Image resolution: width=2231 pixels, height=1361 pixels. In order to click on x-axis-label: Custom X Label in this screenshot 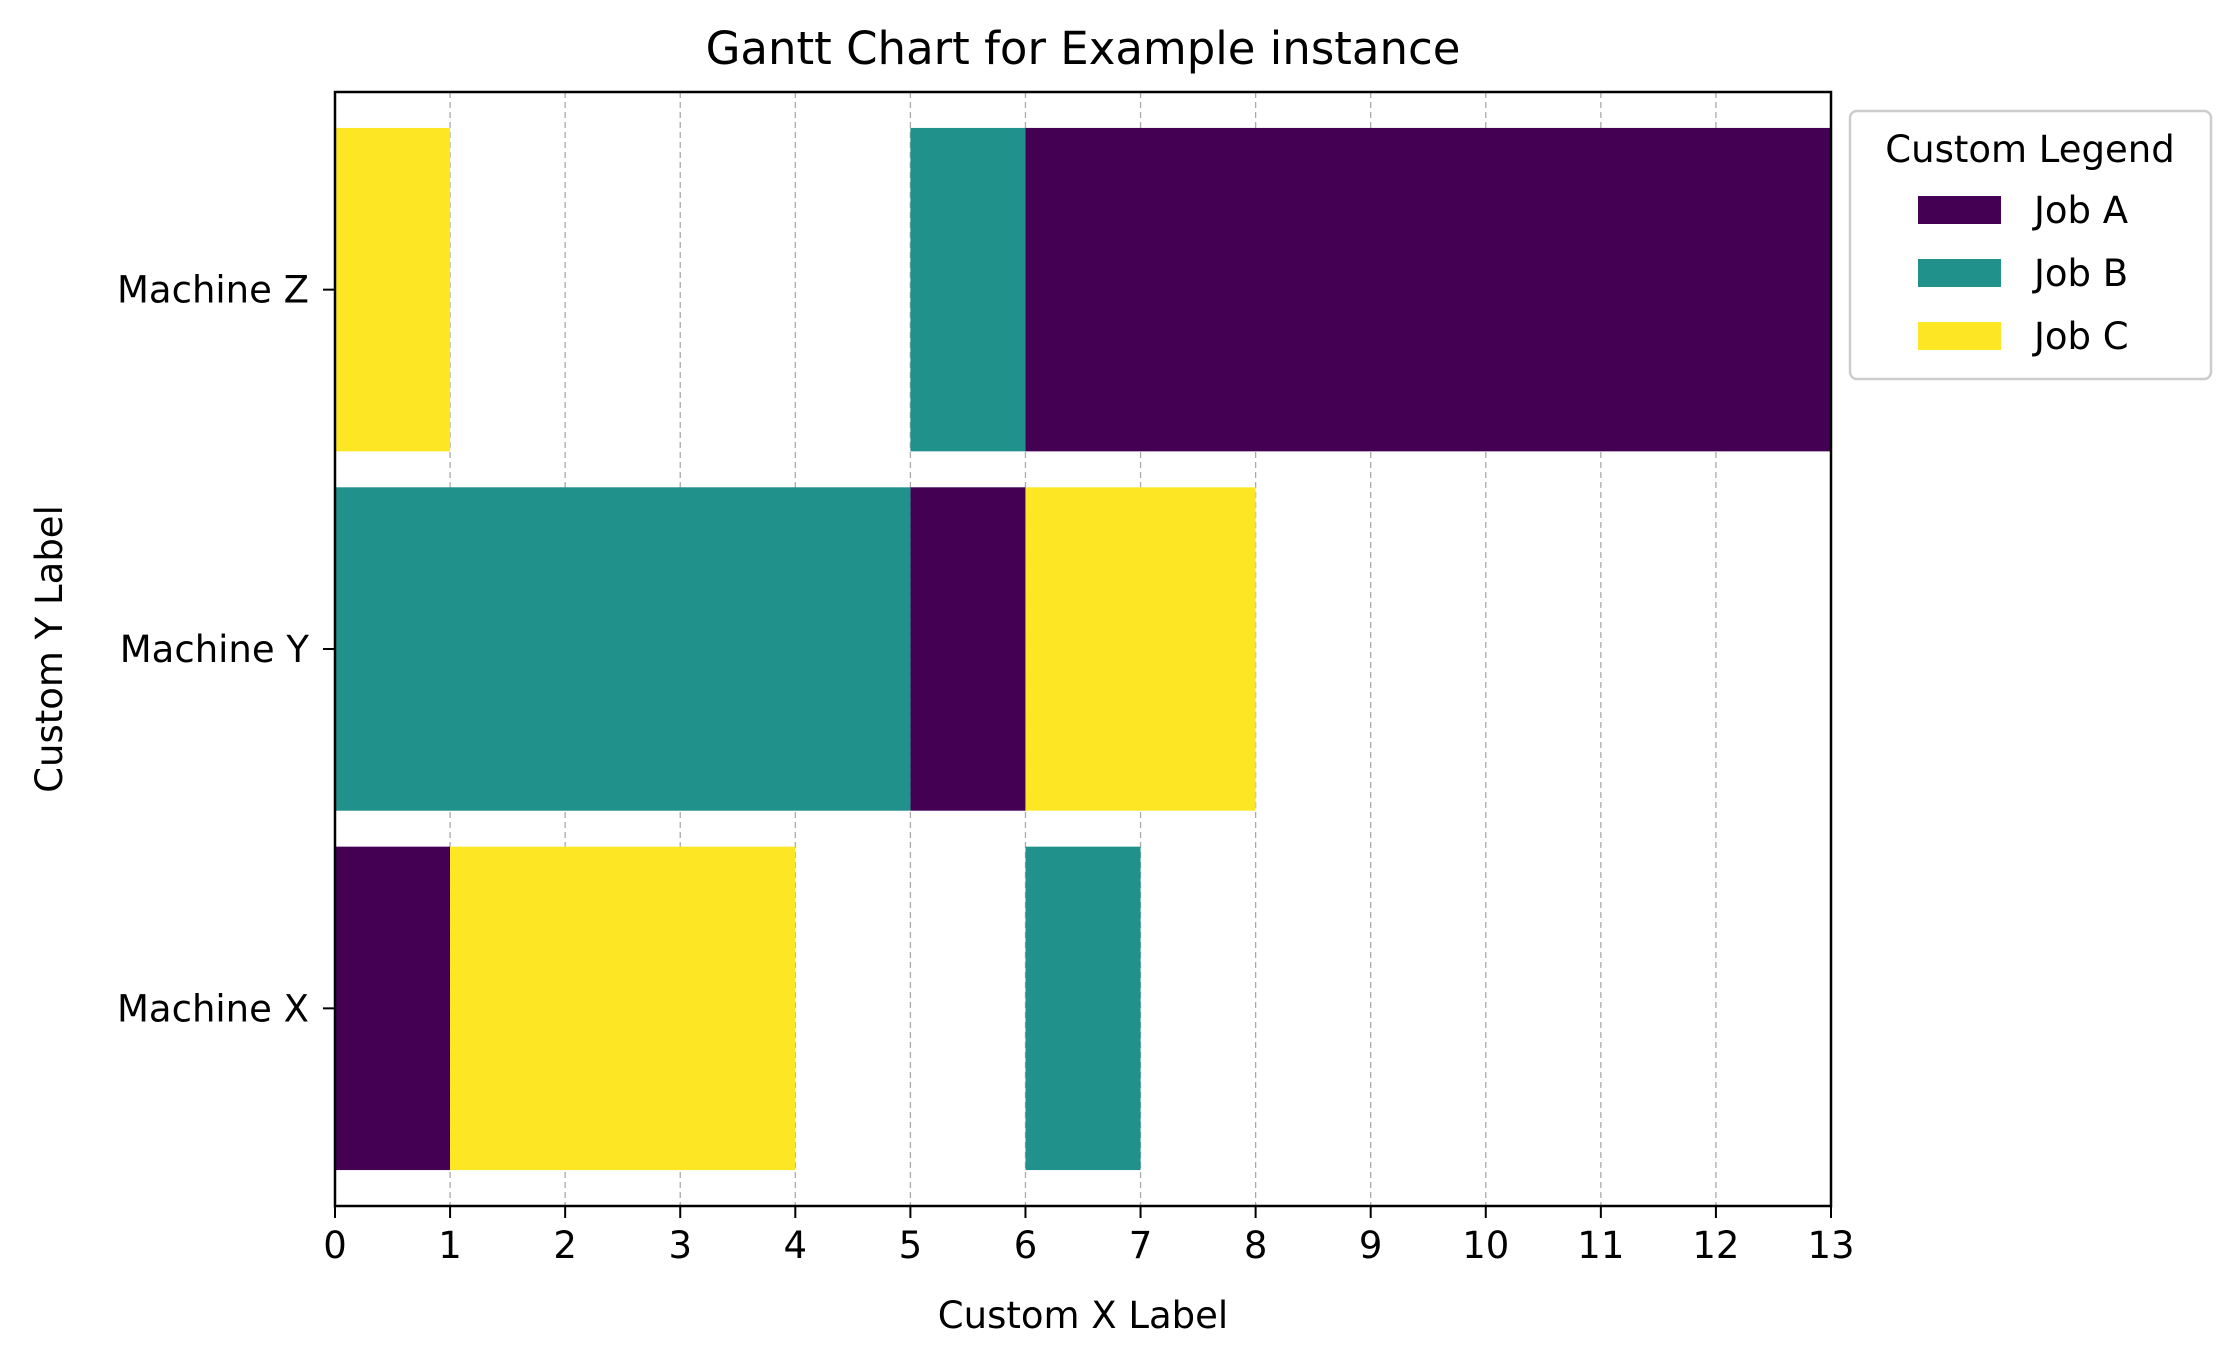, I will do `click(1083, 1315)`.